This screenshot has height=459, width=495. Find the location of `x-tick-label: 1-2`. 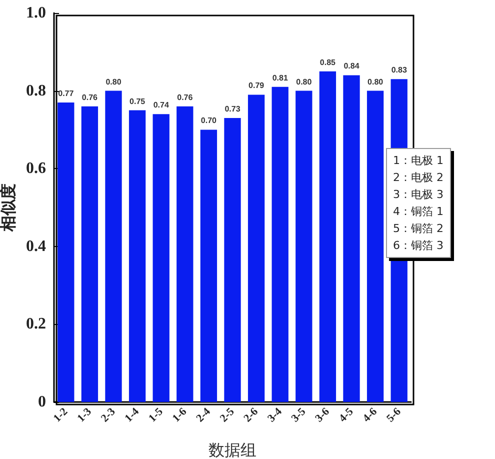

x-tick-label: 1-2 is located at coordinates (60, 415).